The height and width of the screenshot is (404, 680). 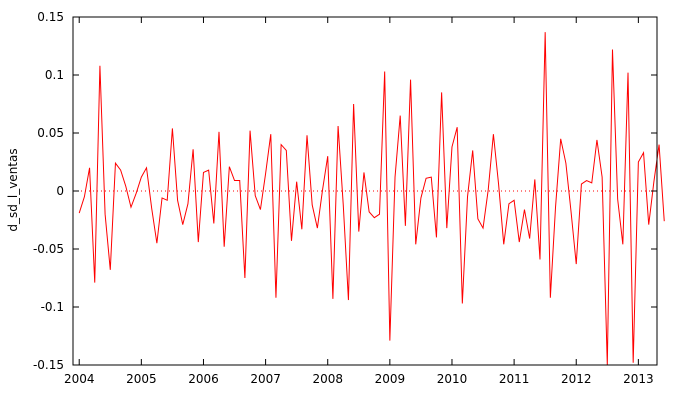 I want to click on x-tick-label: 2004, so click(x=79, y=379).